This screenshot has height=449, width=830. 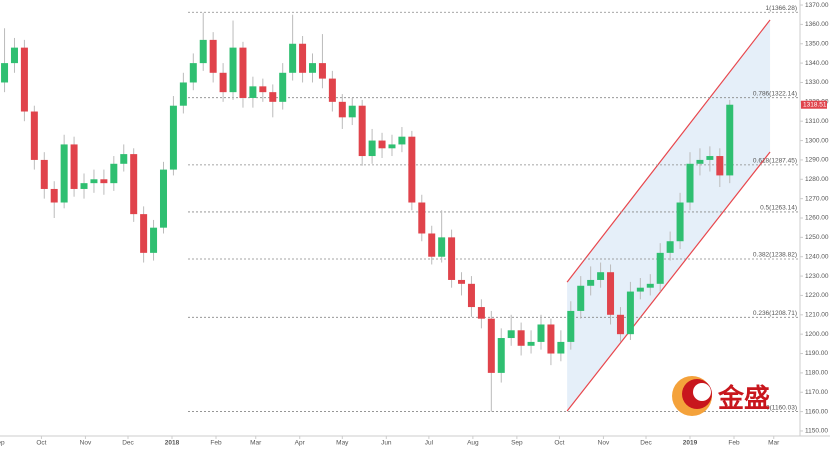 What do you see at coordinates (702, 392) in the screenshot?
I see `logo-circle-core` at bounding box center [702, 392].